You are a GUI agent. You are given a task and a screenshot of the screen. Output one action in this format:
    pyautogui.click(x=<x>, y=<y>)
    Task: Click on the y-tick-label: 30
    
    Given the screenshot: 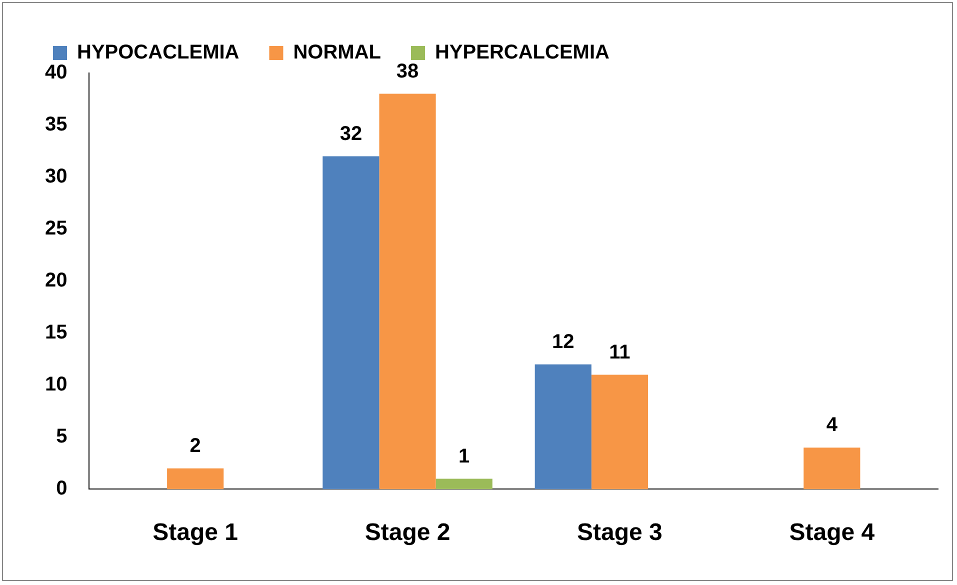 What is the action you would take?
    pyautogui.click(x=56, y=177)
    